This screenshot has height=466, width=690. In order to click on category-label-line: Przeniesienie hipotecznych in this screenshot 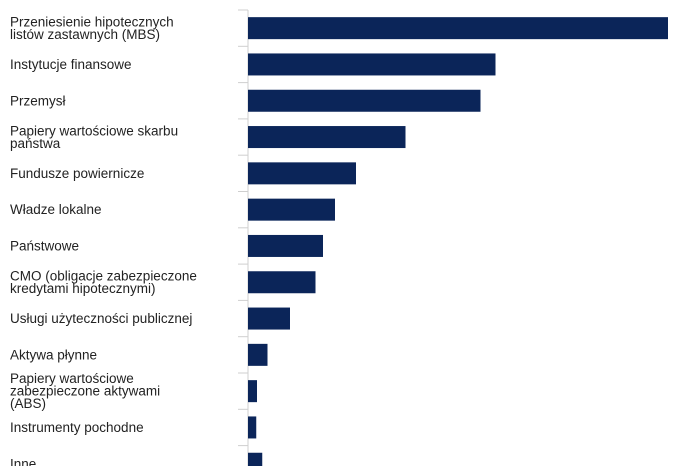, I will do `click(92, 21)`.